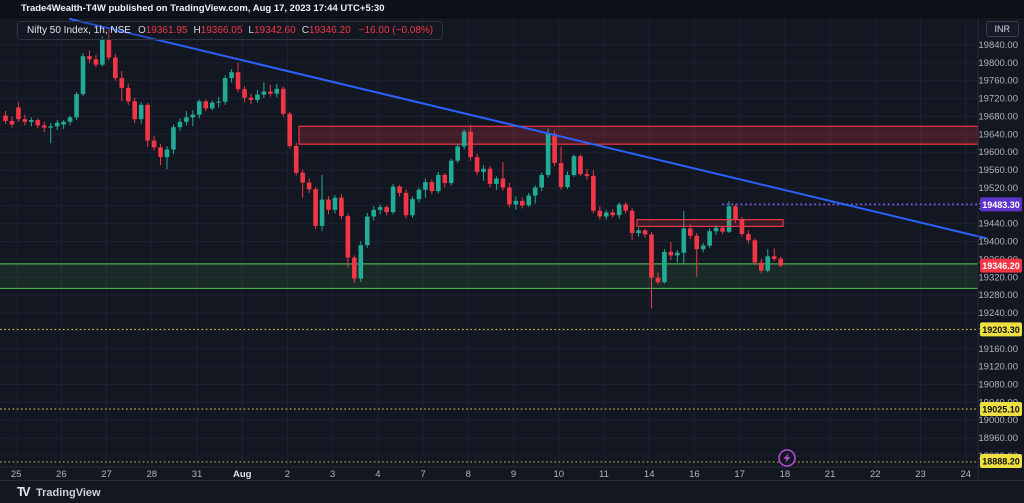 The height and width of the screenshot is (503, 1024). I want to click on price-tick-label: 19400.00, so click(998, 242).